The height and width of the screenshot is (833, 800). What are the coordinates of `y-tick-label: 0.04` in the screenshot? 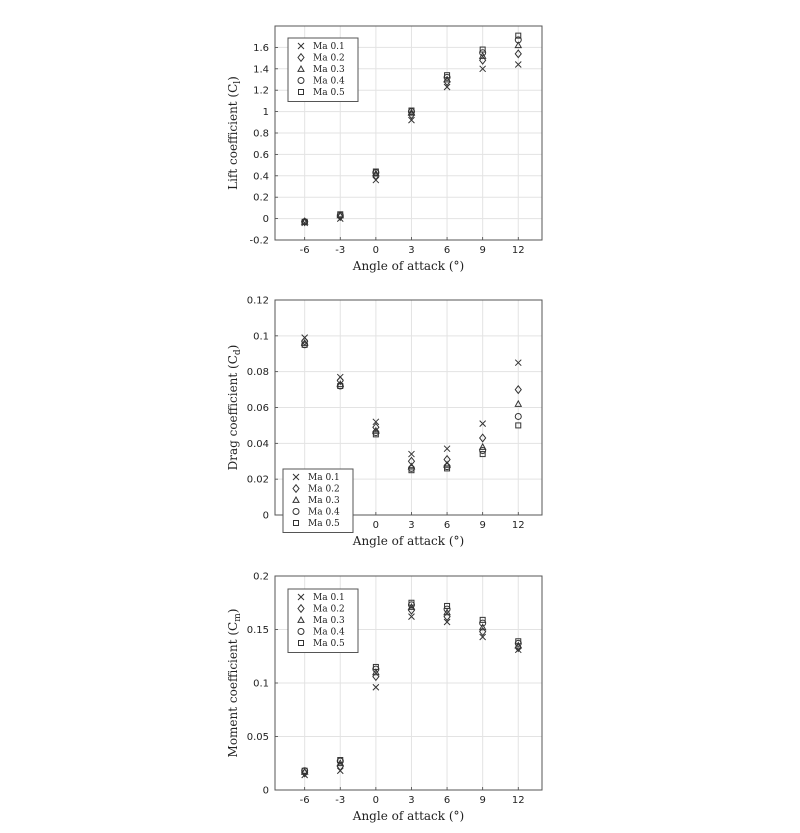 It's located at (258, 444).